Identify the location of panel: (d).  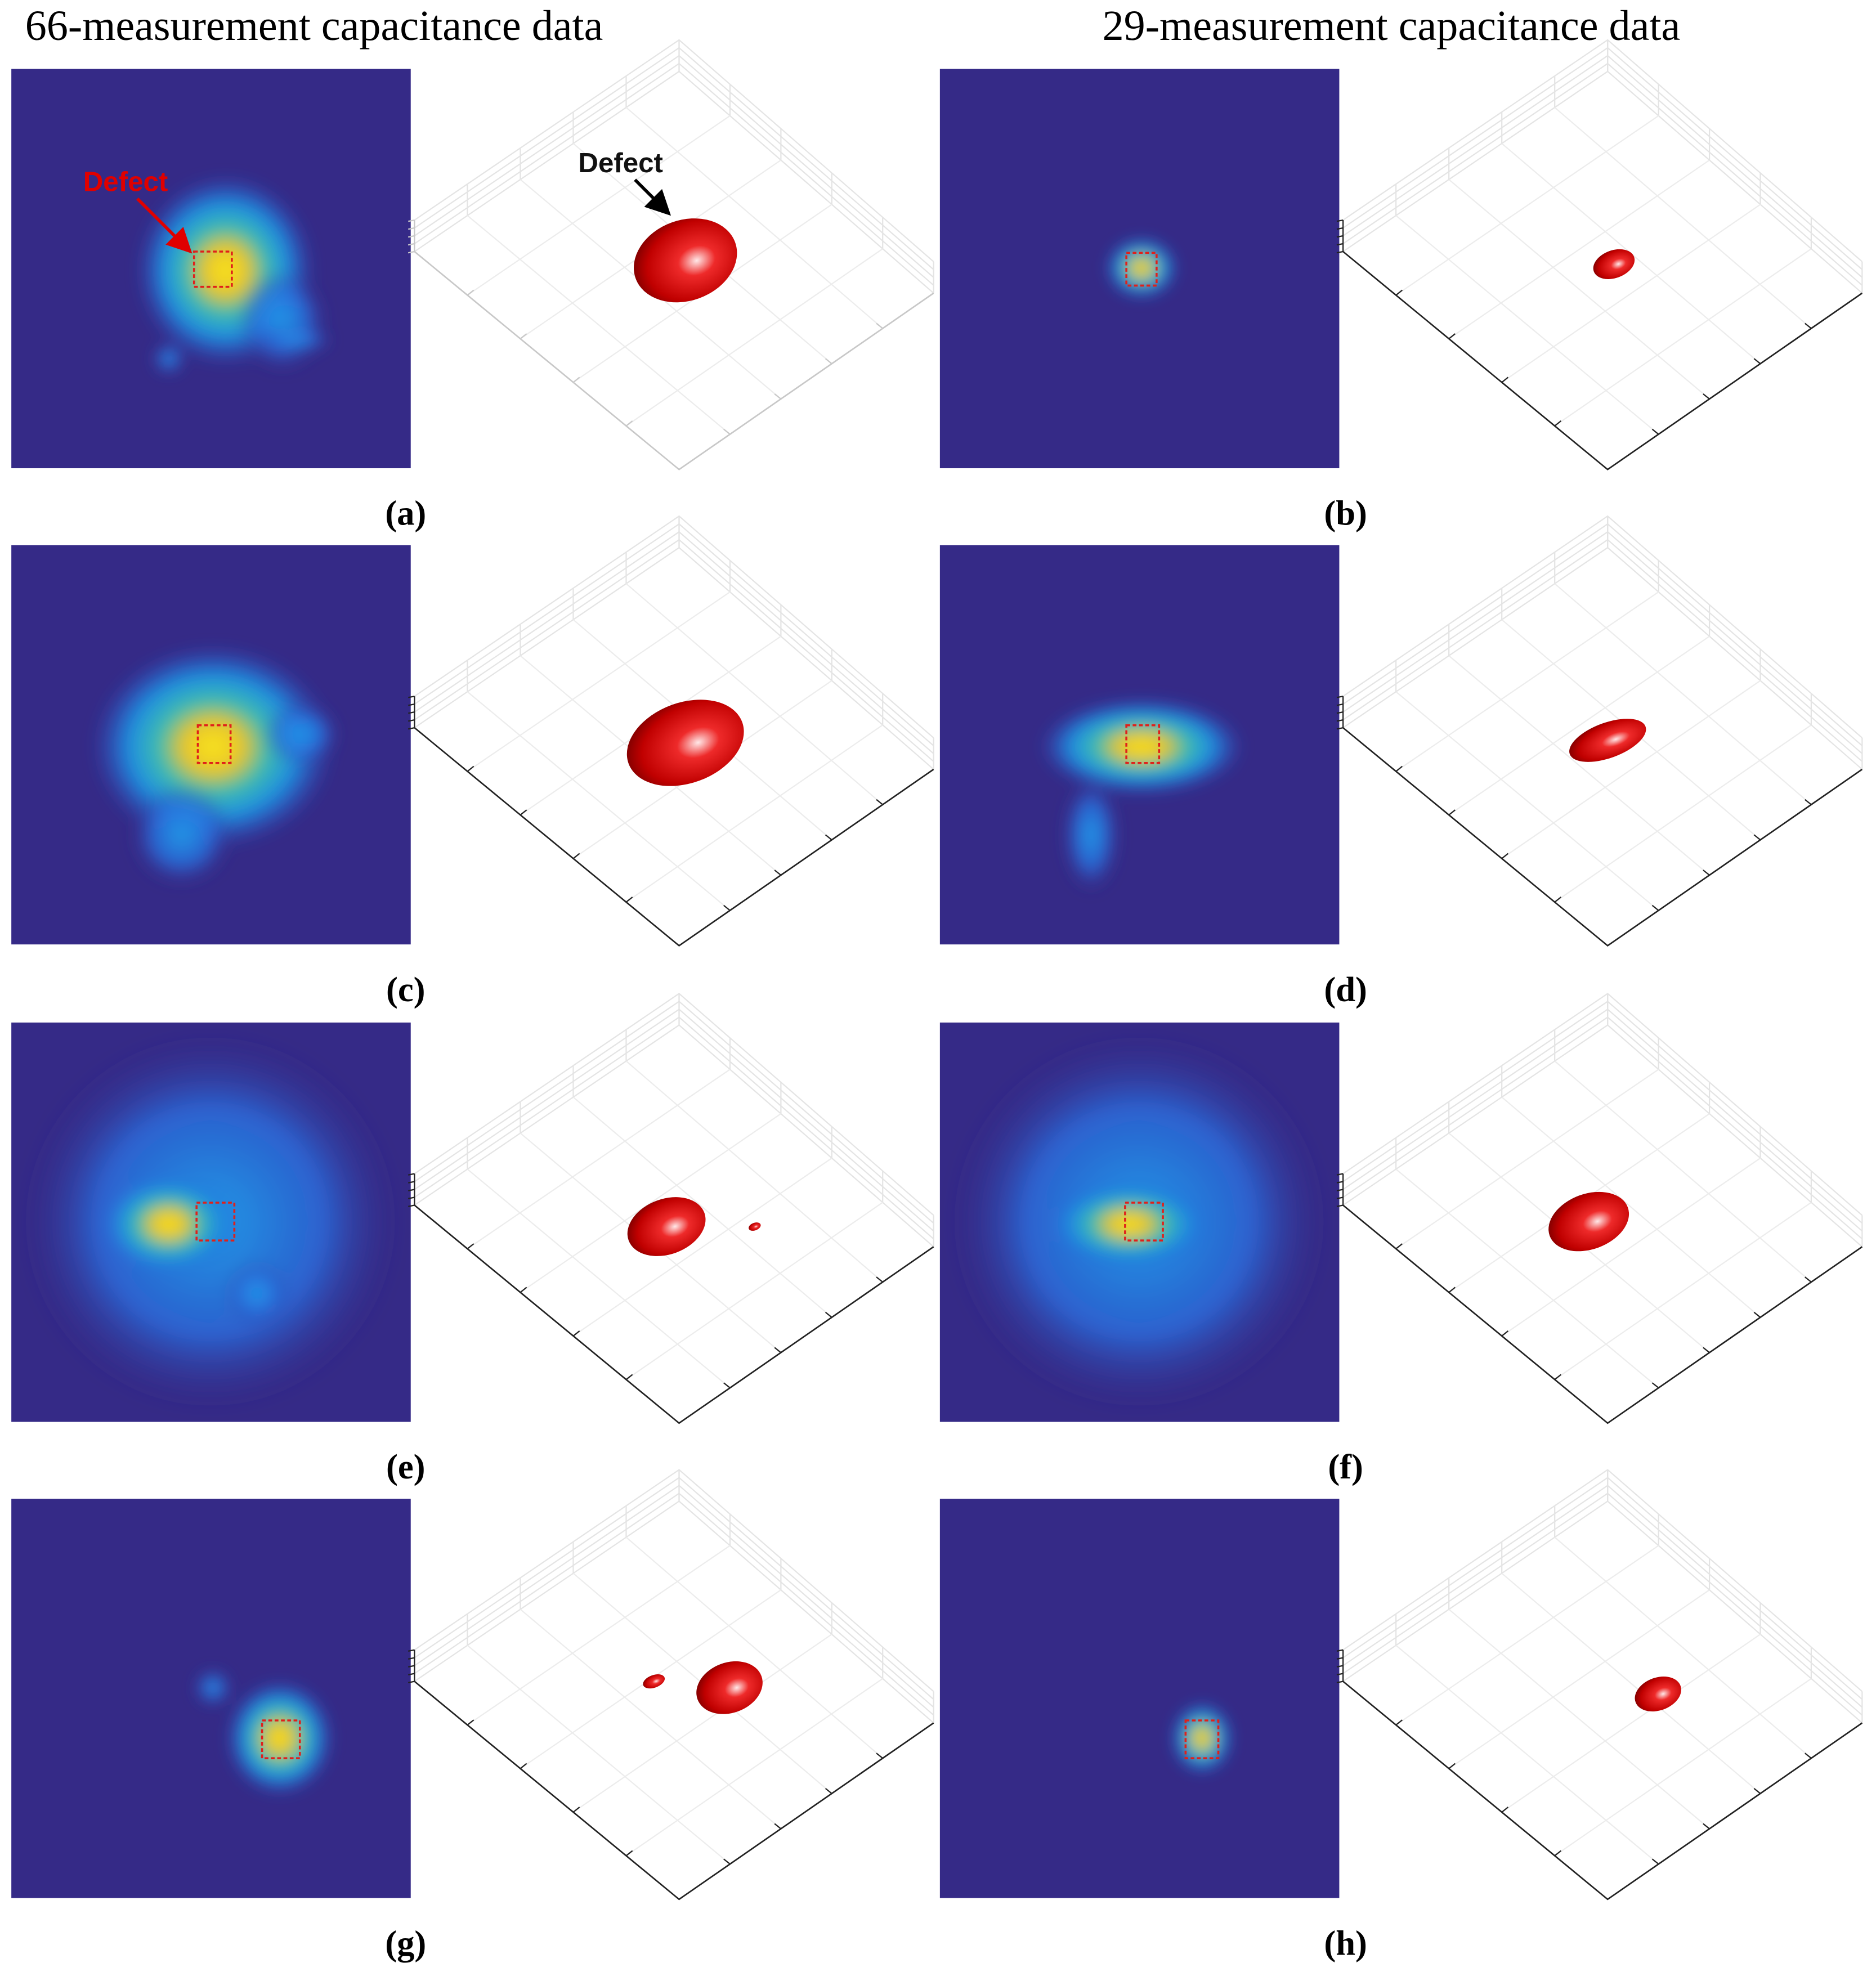
(1401, 762).